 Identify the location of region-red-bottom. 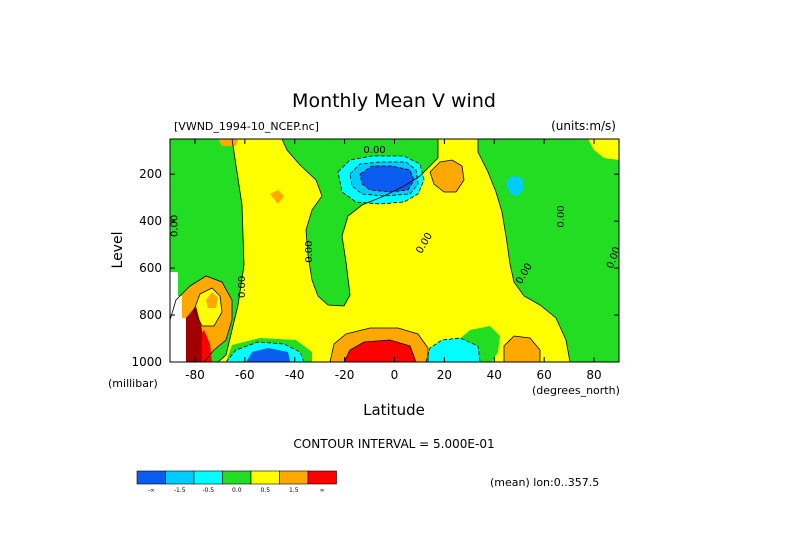
(380, 351).